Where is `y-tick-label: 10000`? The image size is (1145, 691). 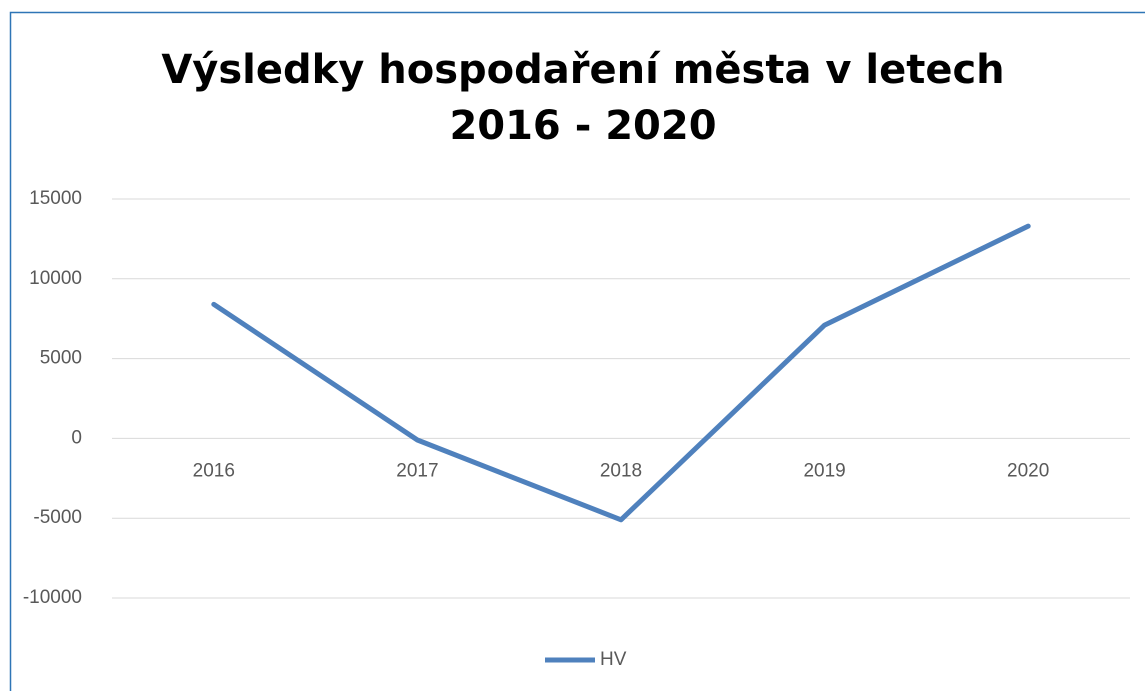
y-tick-label: 10000 is located at coordinates (55, 278).